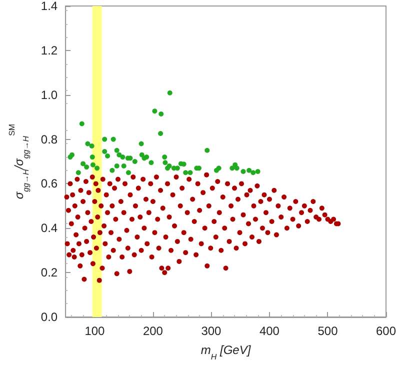 The image size is (399, 366). Describe the element at coordinates (328, 331) in the screenshot. I see `x-tick-label: 500` at that location.